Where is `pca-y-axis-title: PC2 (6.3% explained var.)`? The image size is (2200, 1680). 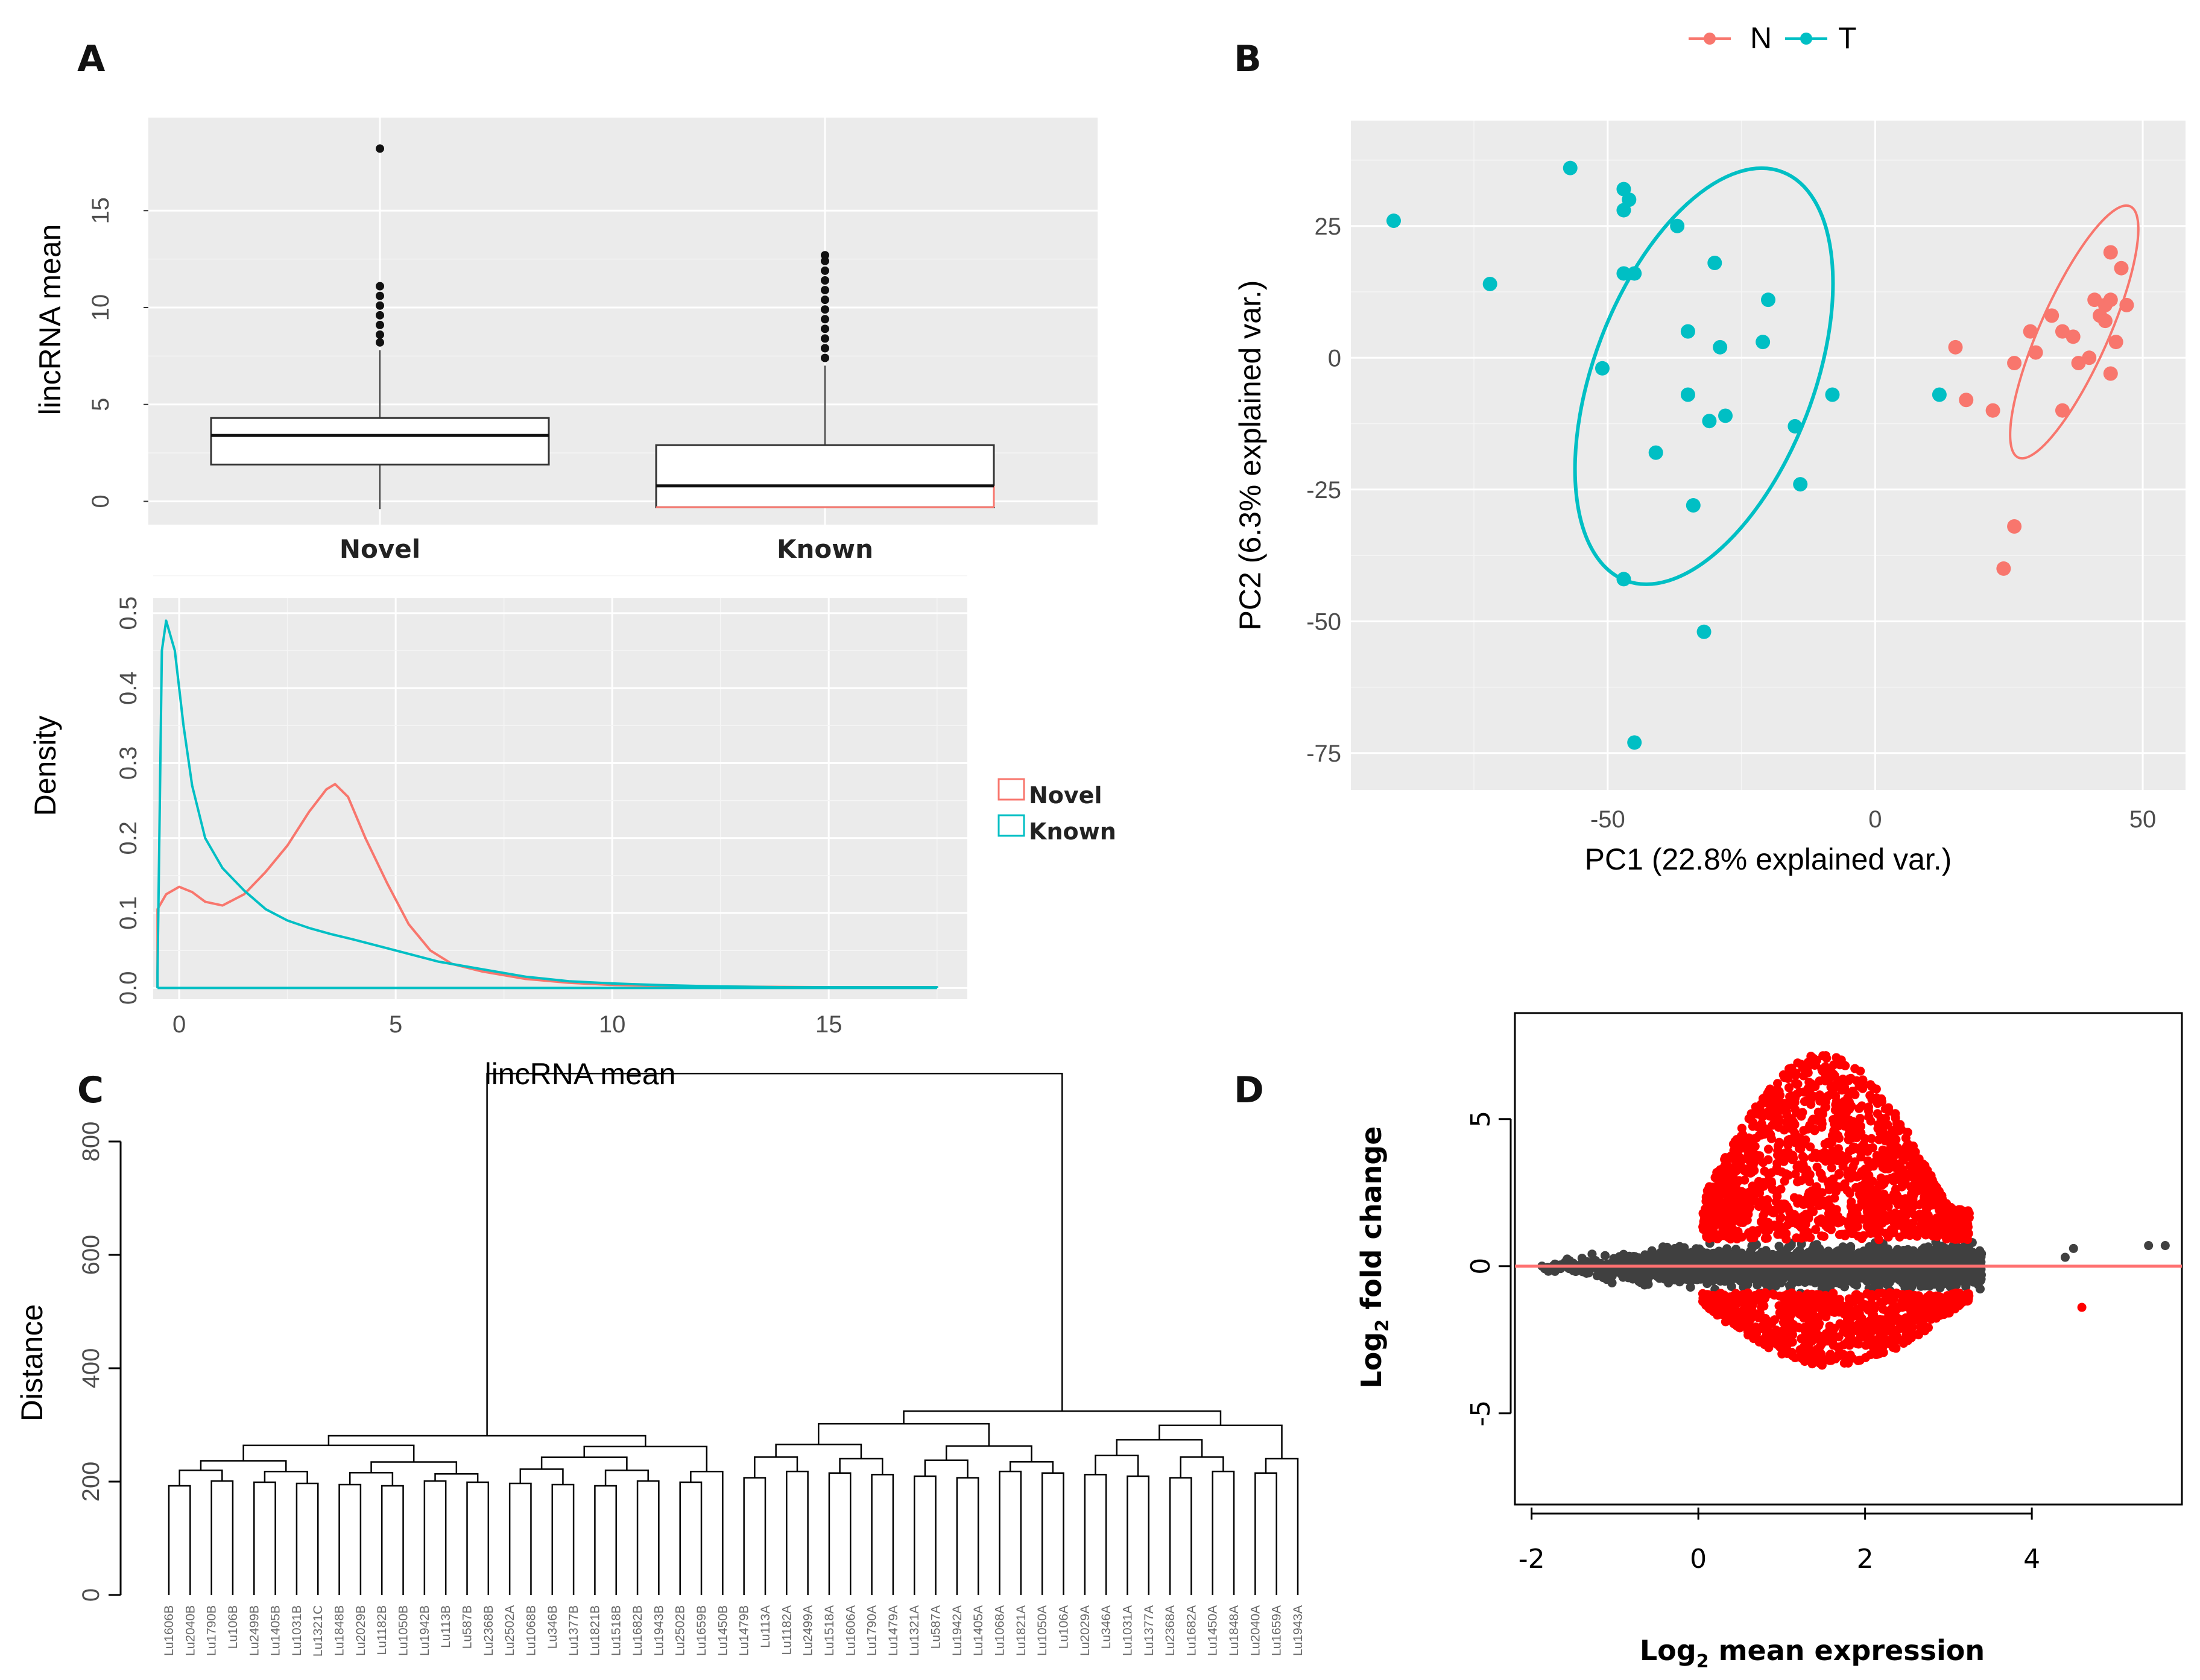
pca-y-axis-title: PC2 (6.3% explained var.) is located at coordinates (1250, 455).